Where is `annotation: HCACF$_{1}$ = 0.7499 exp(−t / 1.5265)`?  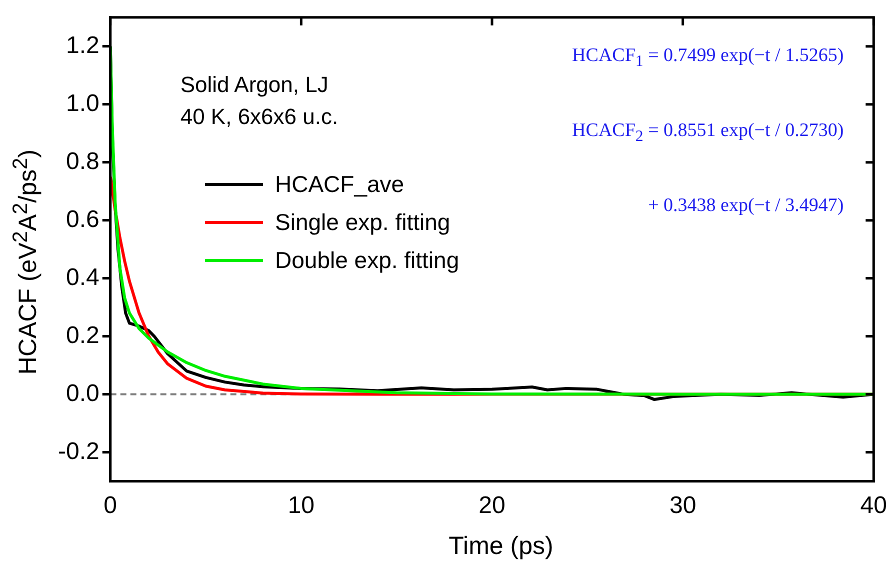 annotation: HCACF$_{1}$ = 0.7499 exp(−t / 1.5265) is located at coordinates (708, 58).